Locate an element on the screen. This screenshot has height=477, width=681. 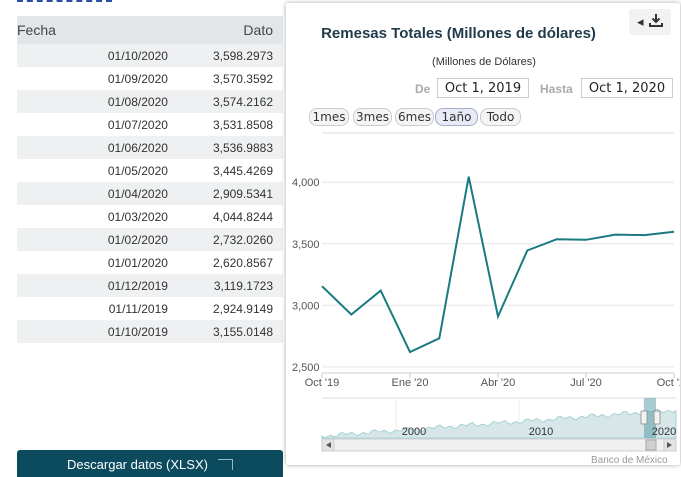
download-xlsx-button: Descargar datos (XLSX) is located at coordinates (150, 463).